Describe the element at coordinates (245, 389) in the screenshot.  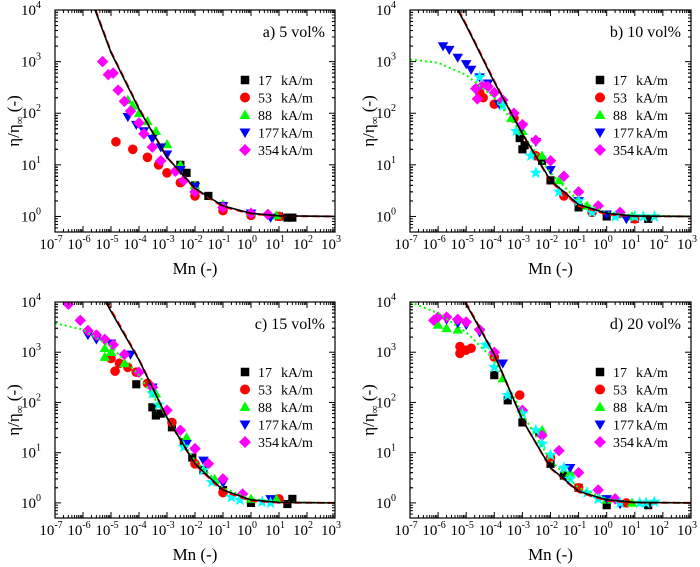
I see `legend-marker-circle` at that location.